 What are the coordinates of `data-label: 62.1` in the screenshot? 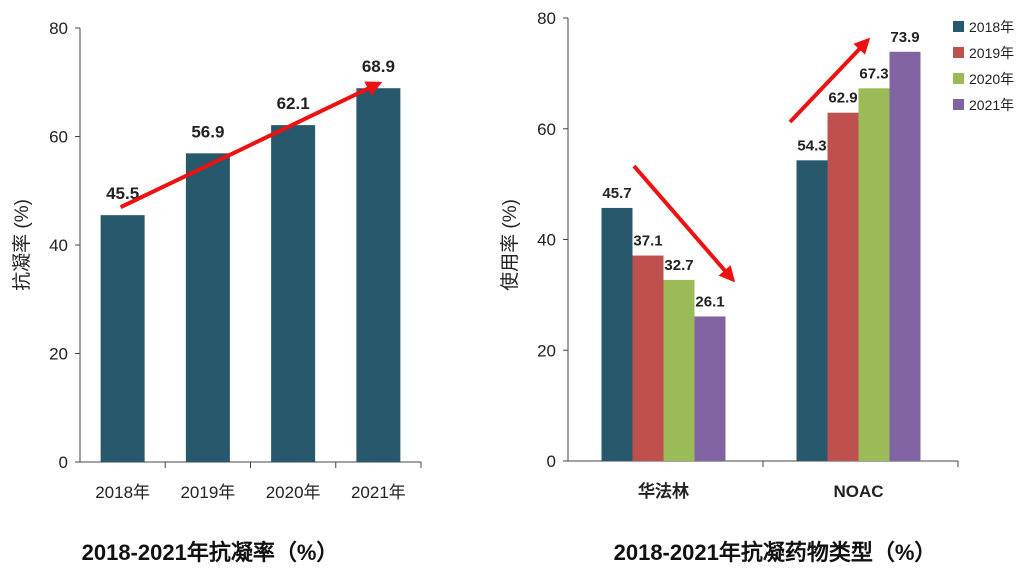 It's located at (293, 103).